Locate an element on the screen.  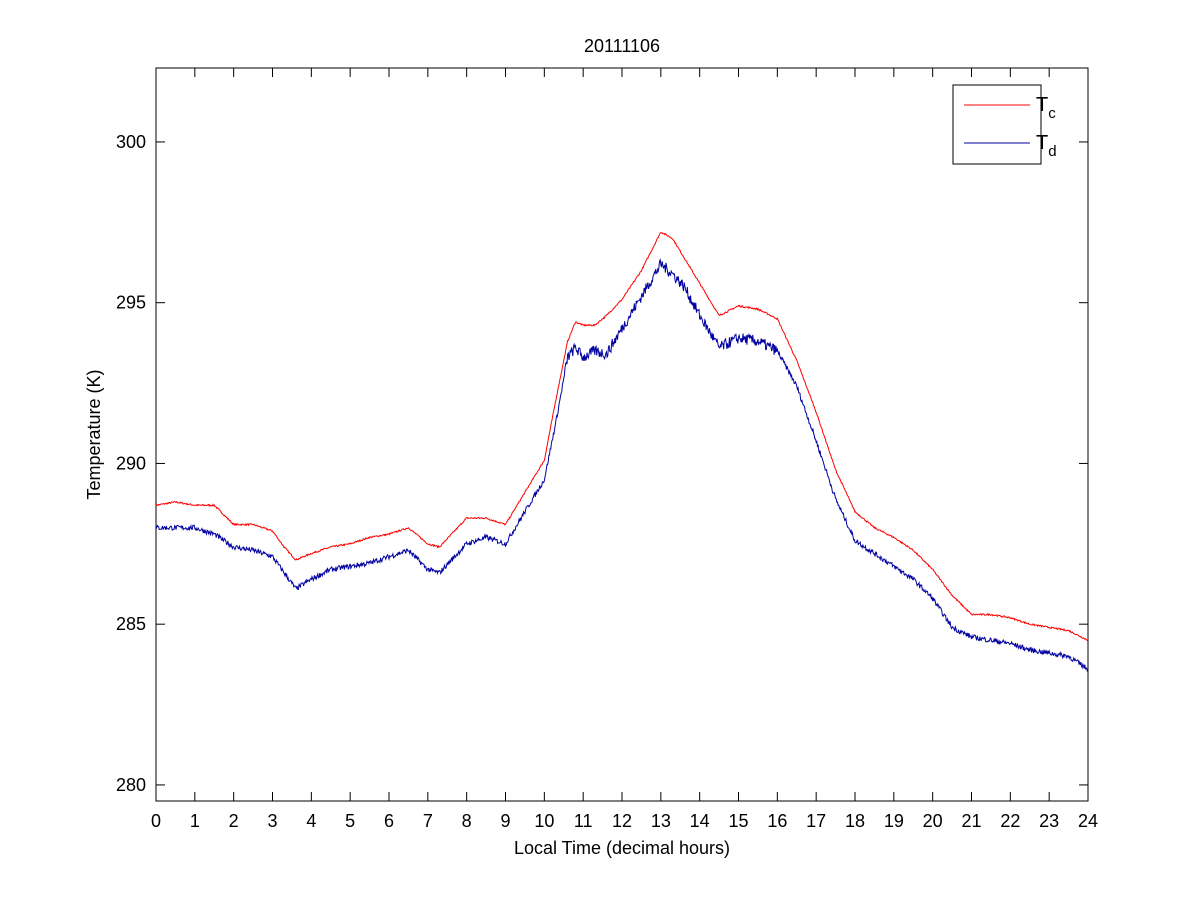
y-tick-label: 300 is located at coordinates (131, 142).